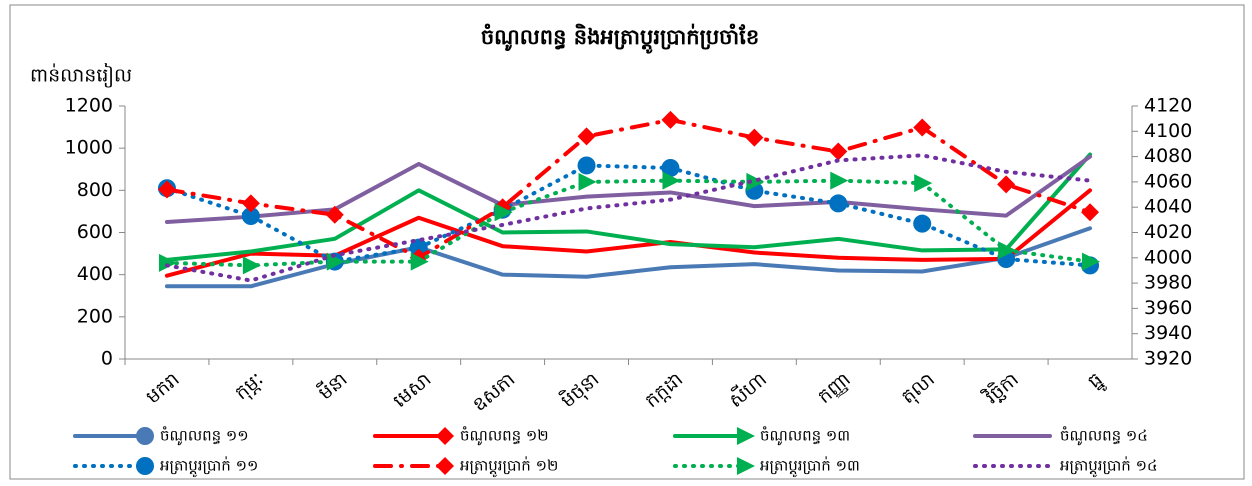 The width and height of the screenshot is (1252, 486). Describe the element at coordinates (95, 190) in the screenshot. I see `y-tick-label: 800` at that location.